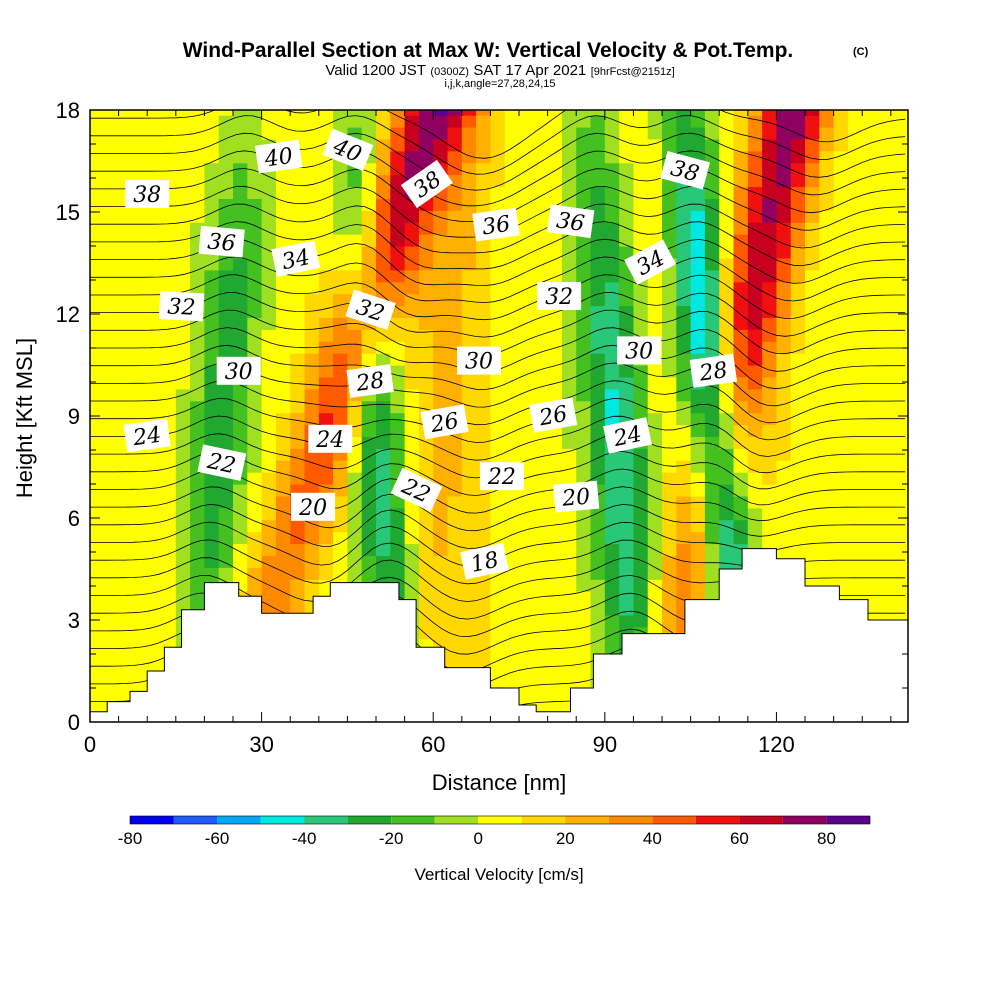  What do you see at coordinates (217, 838) in the screenshot?
I see `colorbar-tick-label: -60` at bounding box center [217, 838].